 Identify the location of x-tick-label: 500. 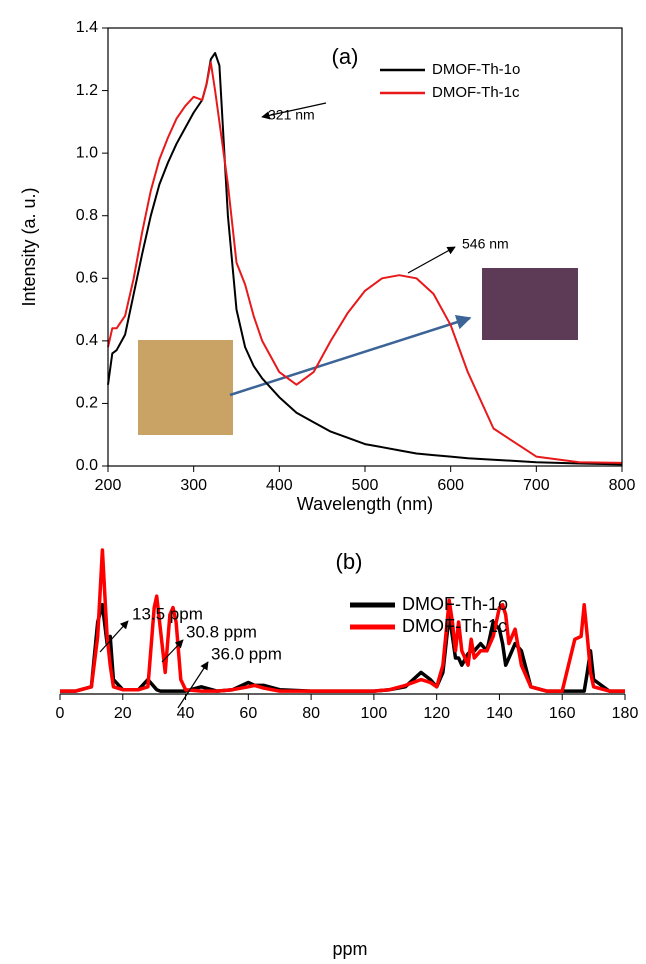
(365, 485).